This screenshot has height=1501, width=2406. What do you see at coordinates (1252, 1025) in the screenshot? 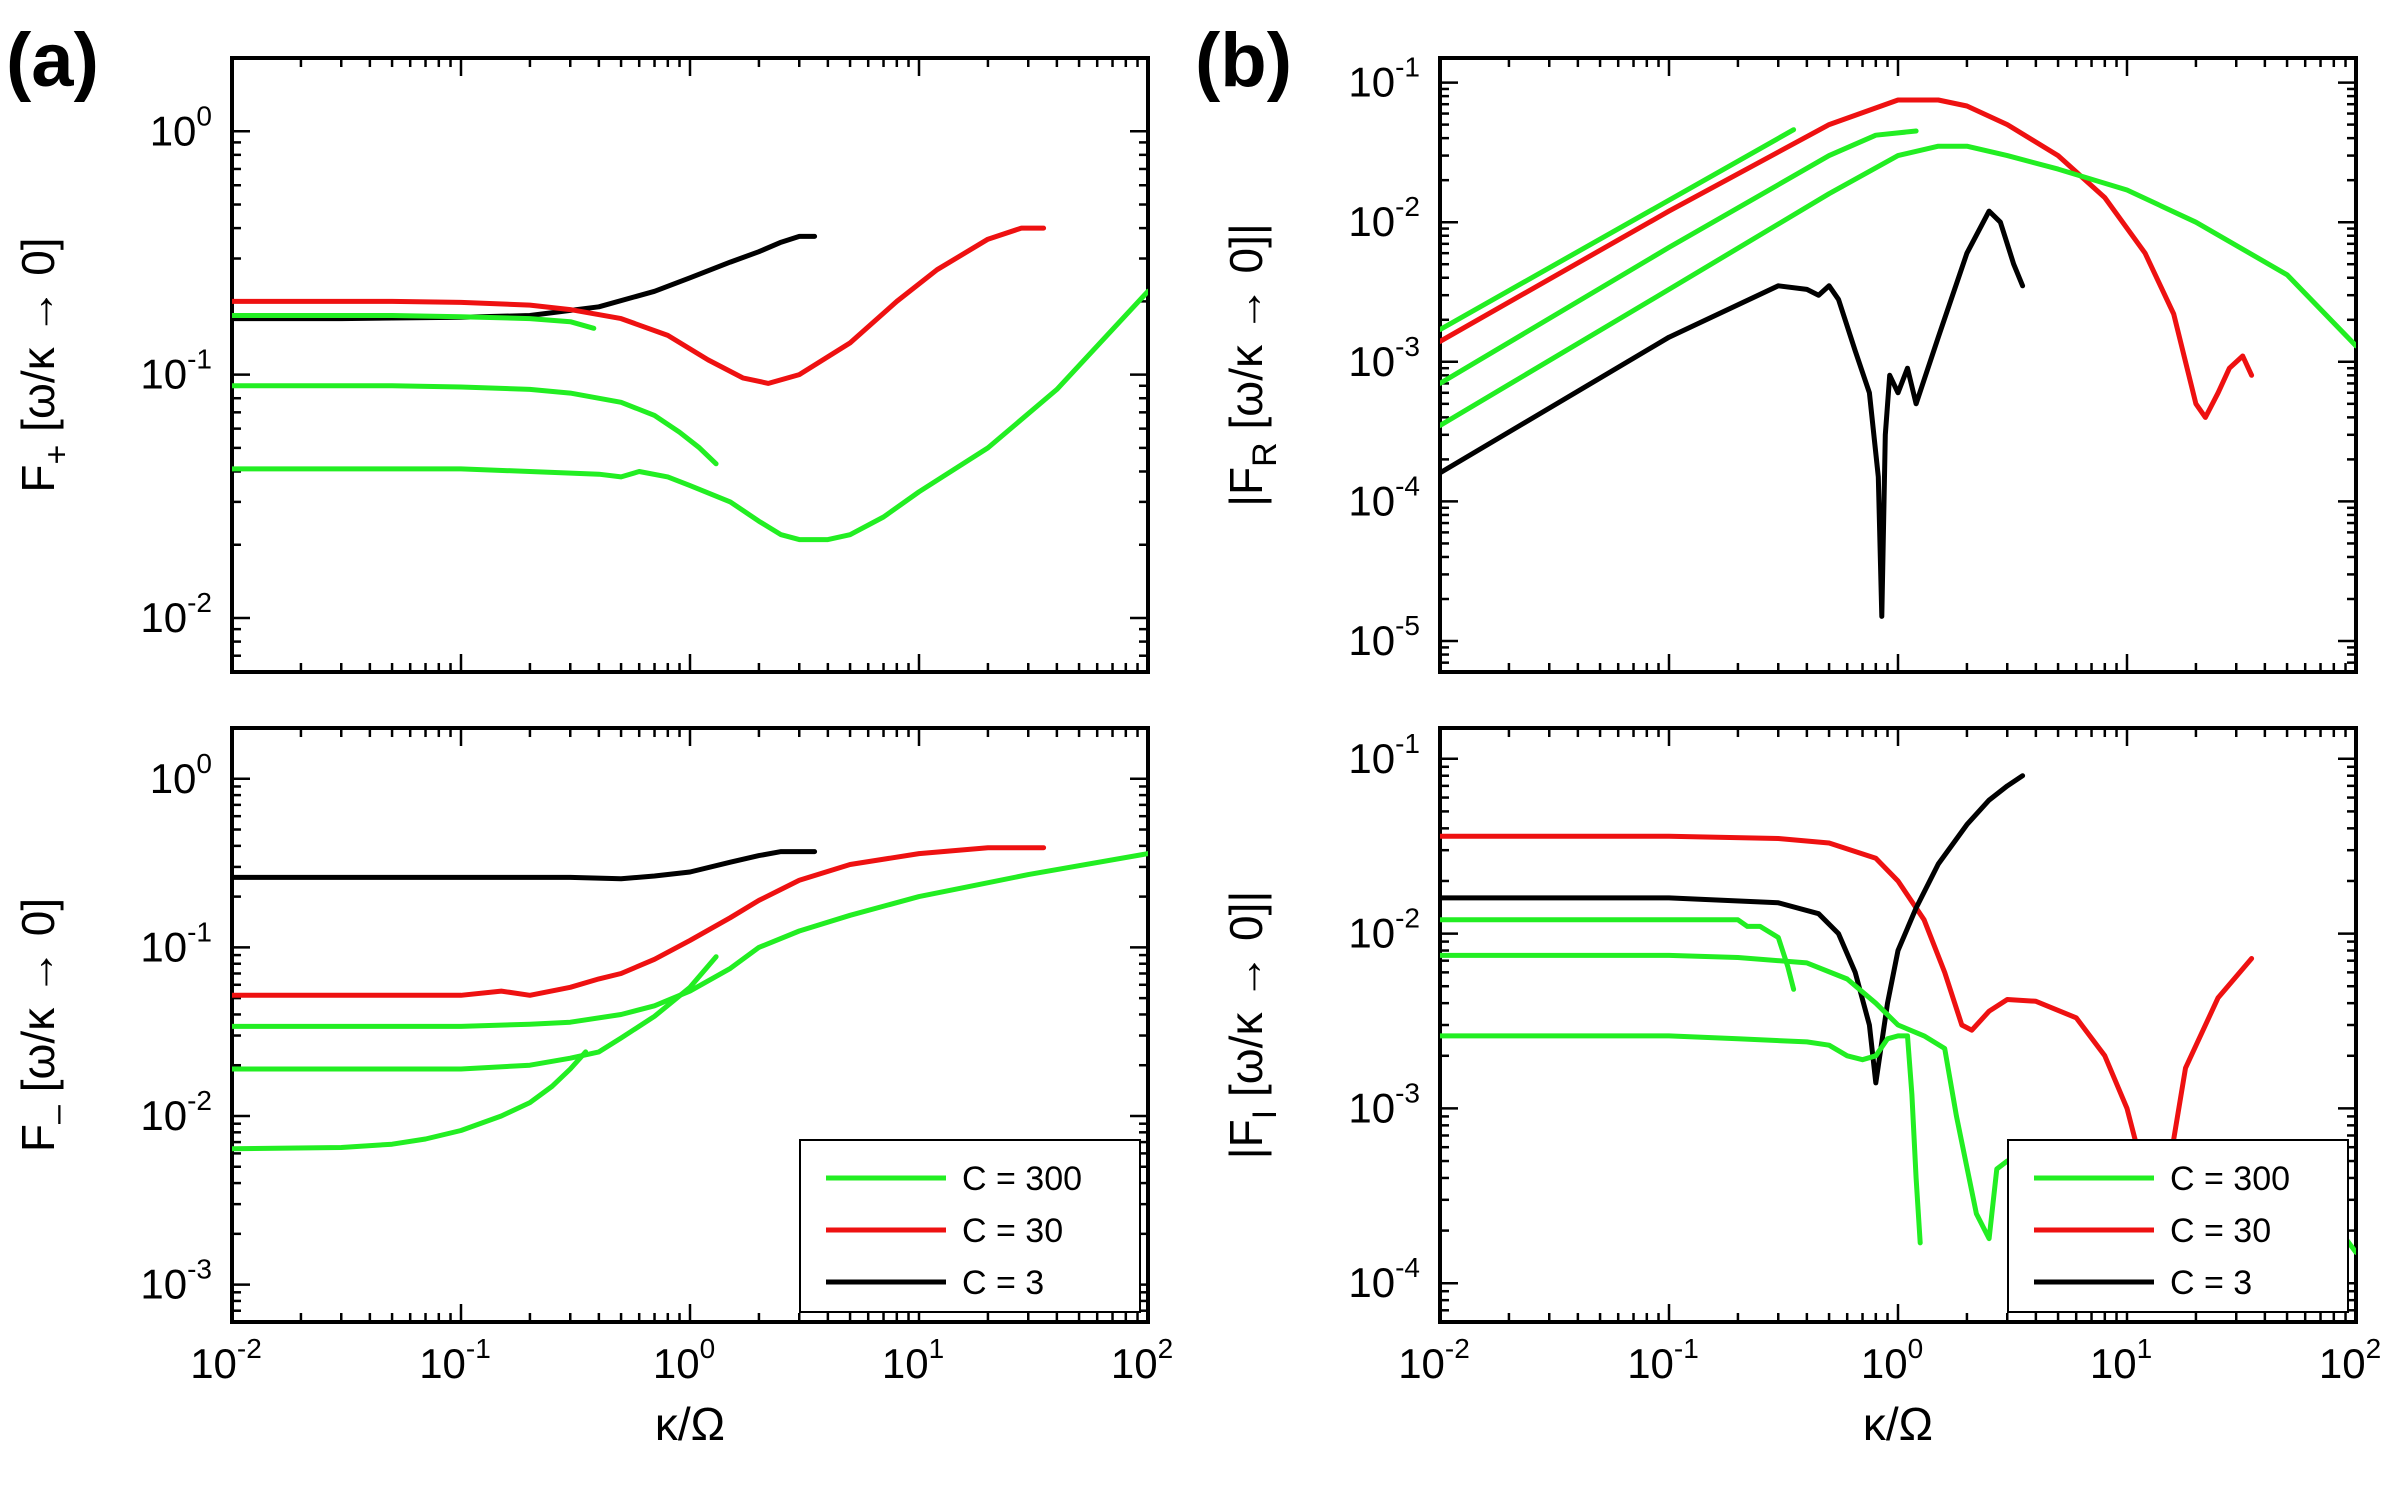
I see `y-axis-label: |FI [ω/κ → 0]|` at bounding box center [1252, 1025].